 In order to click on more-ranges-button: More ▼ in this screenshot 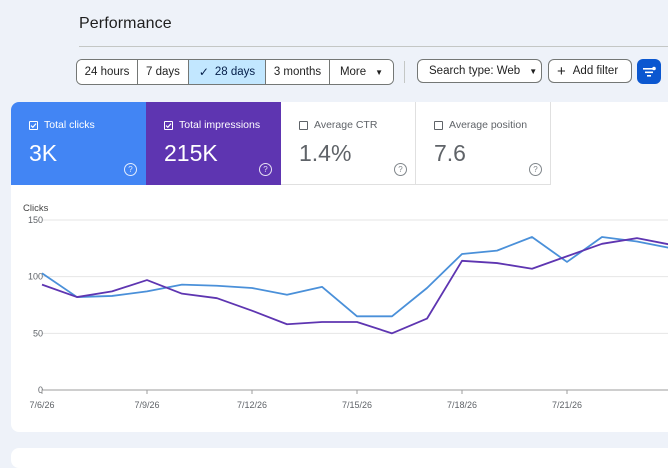, I will do `click(361, 72)`.